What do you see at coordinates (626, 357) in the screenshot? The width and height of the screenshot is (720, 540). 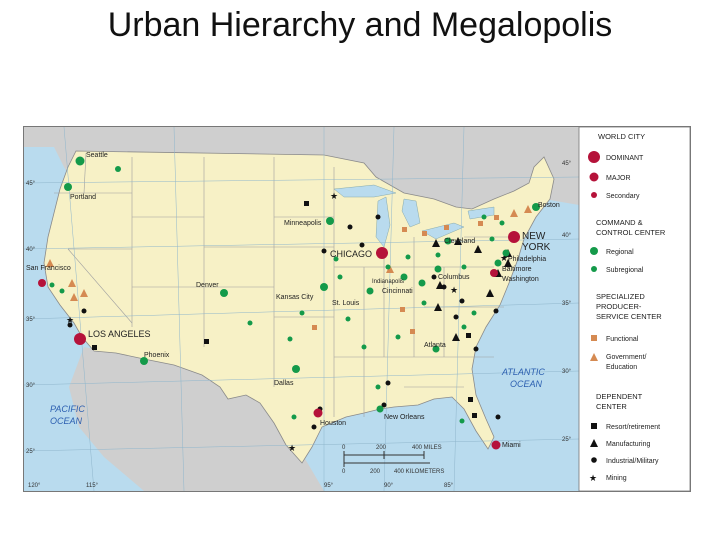 I see `legend-government-label: Government/` at bounding box center [626, 357].